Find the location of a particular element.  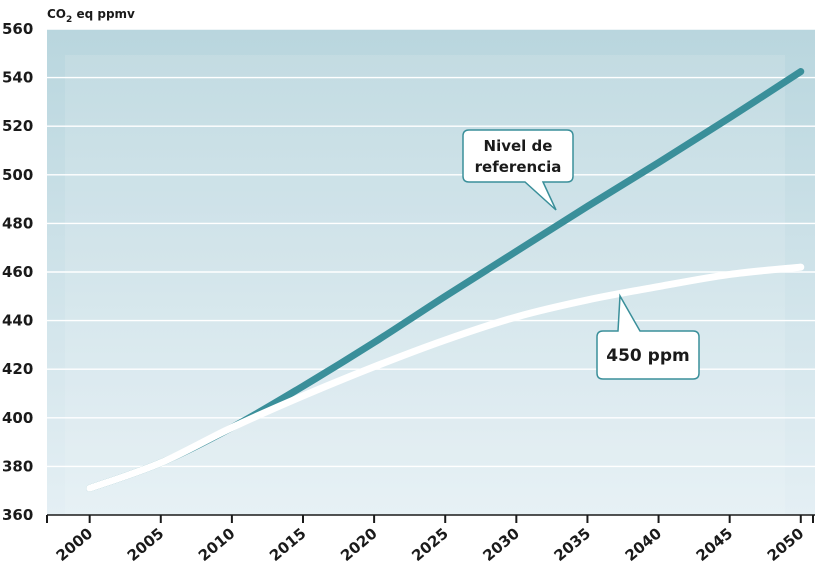

callout-reference: Nivel de referencia is located at coordinates (518, 170).